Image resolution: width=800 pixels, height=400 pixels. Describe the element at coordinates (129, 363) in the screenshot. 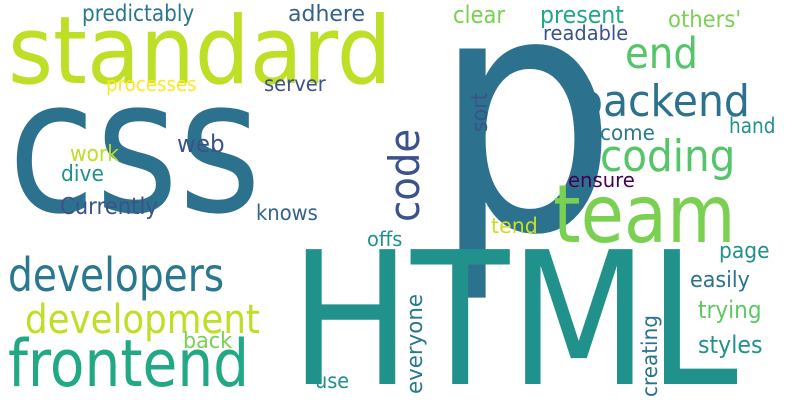

I see `word-frontend: frontend` at that location.